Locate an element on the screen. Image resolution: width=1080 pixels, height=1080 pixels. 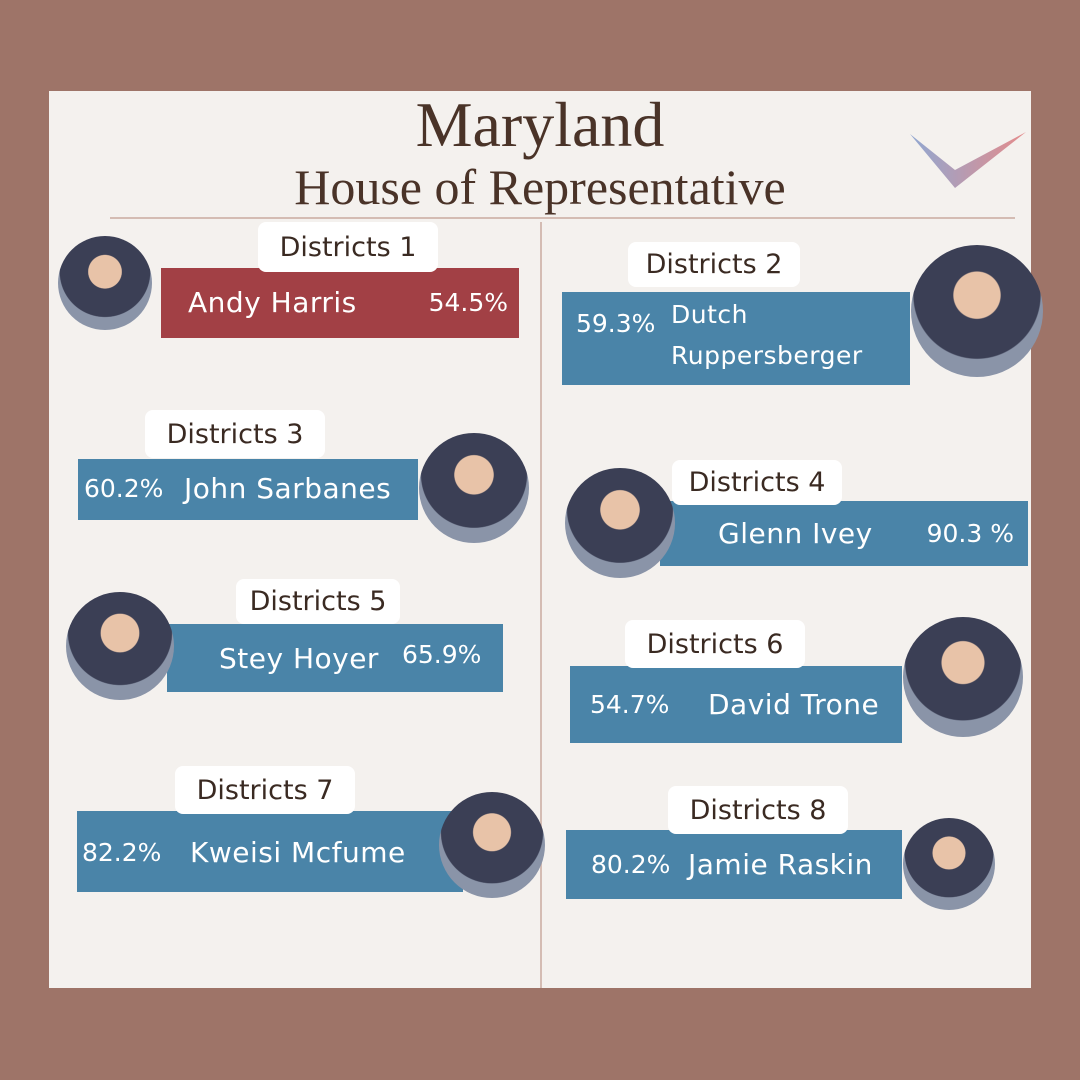
district-label: Districts 2 is located at coordinates (714, 264).